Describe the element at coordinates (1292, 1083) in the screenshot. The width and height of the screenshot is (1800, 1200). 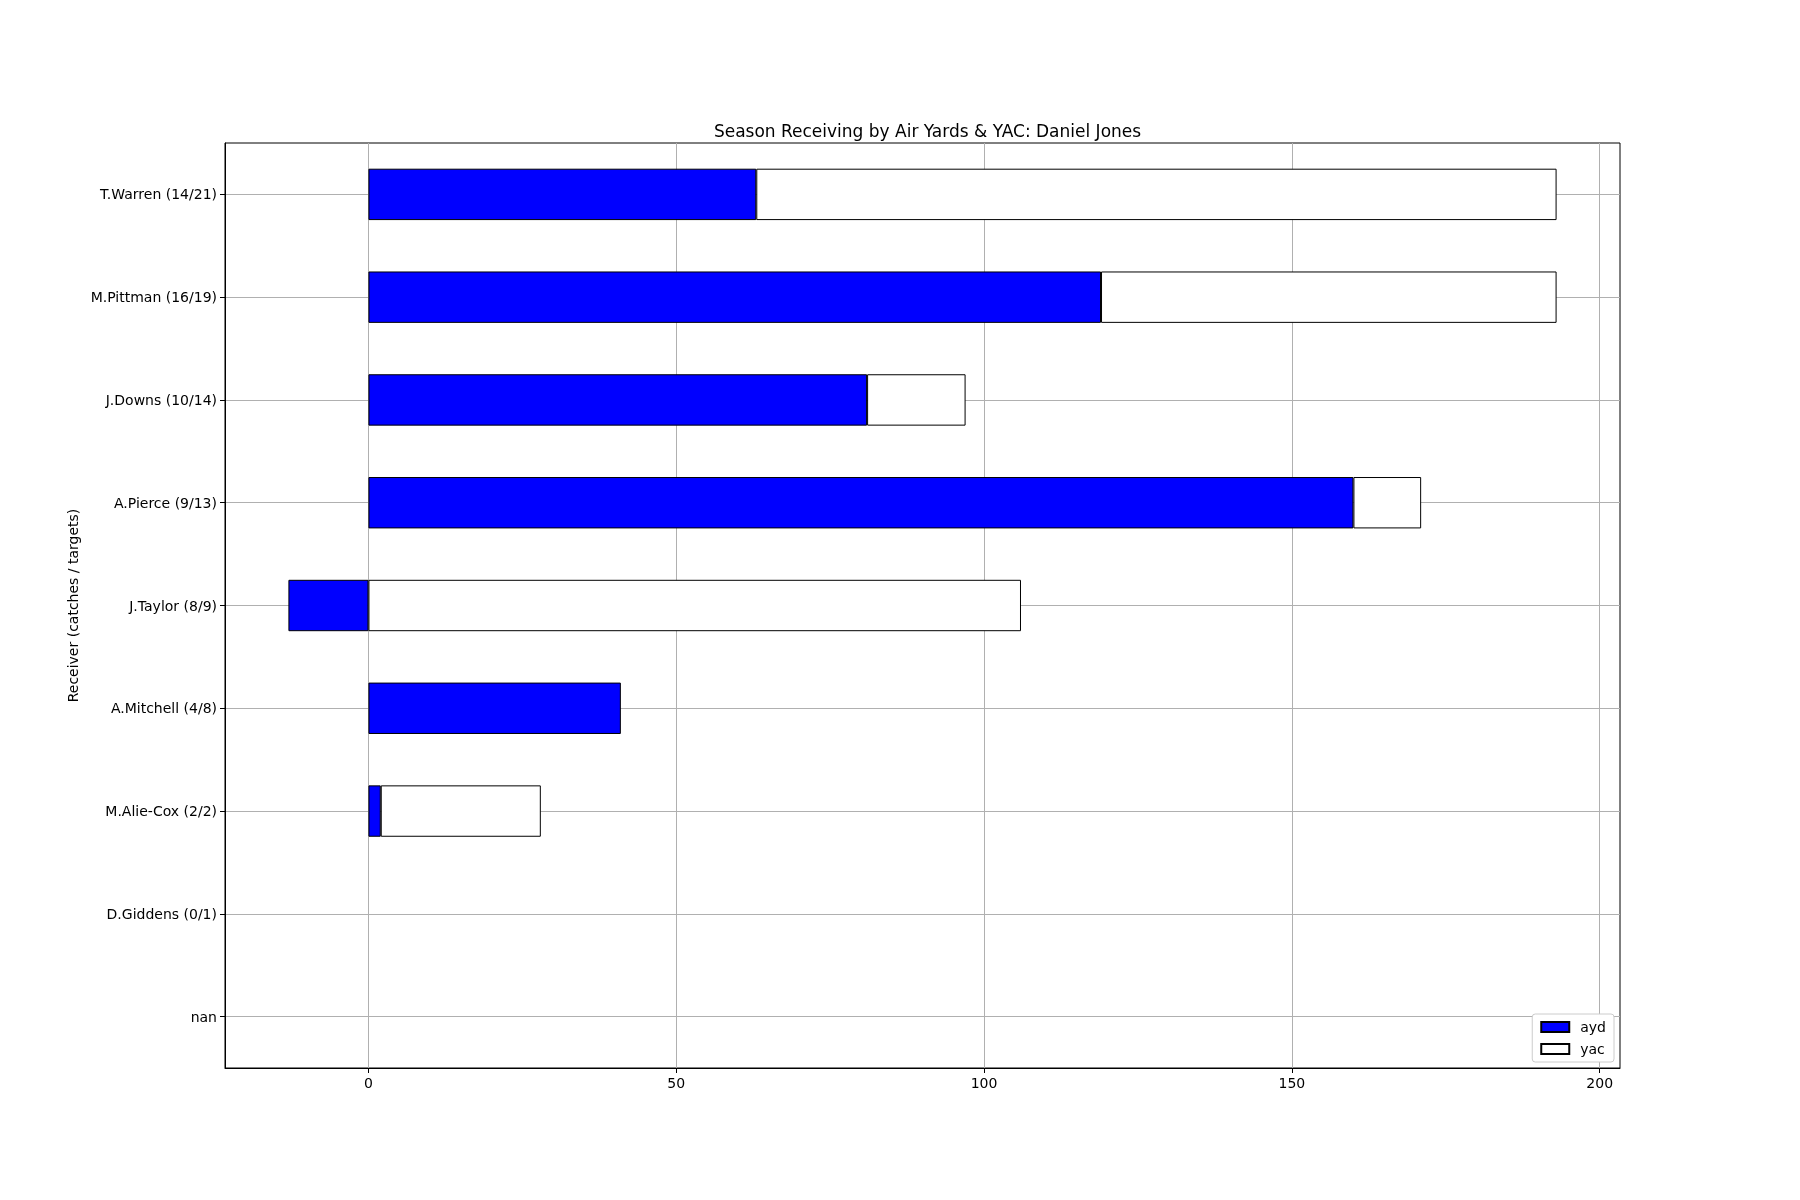
I see `x-tick-label: 150` at that location.